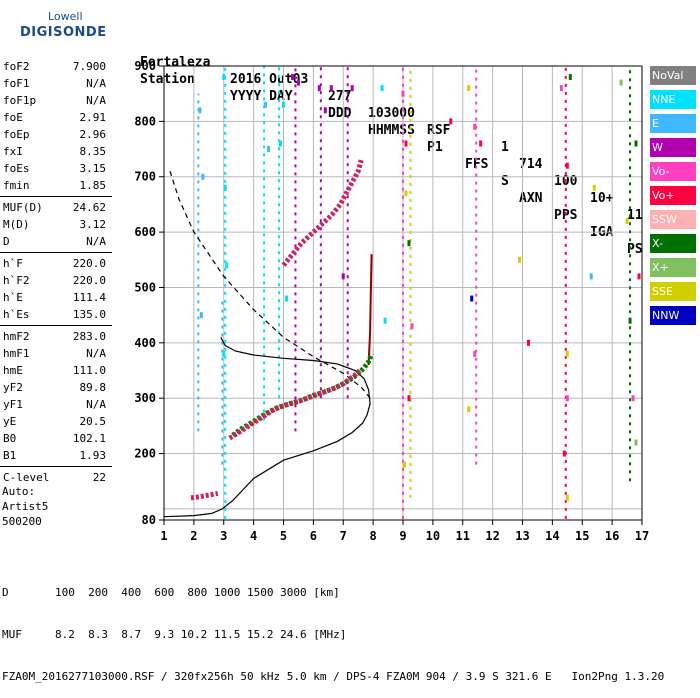 The width and height of the screenshot is (700, 698). What do you see at coordinates (373, 536) in the screenshot?
I see `x-tick-label: 8` at bounding box center [373, 536].